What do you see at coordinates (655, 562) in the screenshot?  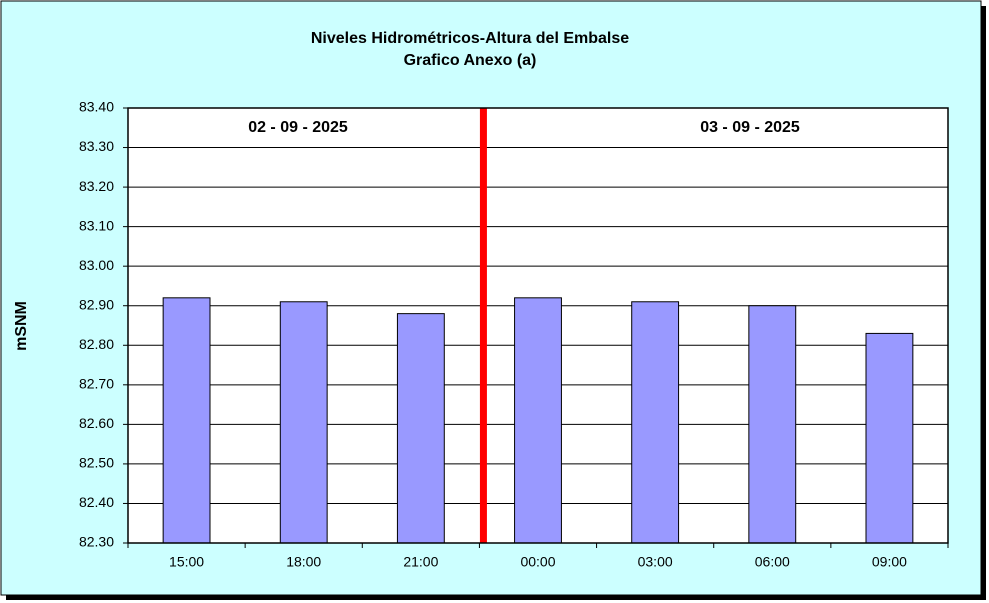 I see `x-tick-label: 03:00` at bounding box center [655, 562].